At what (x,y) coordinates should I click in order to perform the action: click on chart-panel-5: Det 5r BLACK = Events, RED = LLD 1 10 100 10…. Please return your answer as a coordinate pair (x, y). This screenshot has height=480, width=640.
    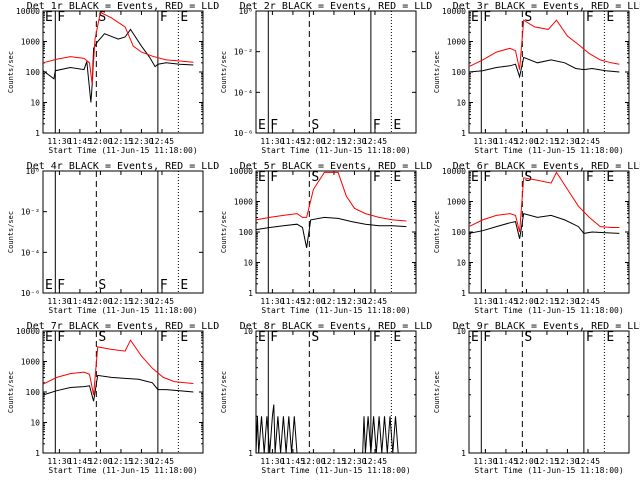
    Looking at the image, I should click on (326, 238).